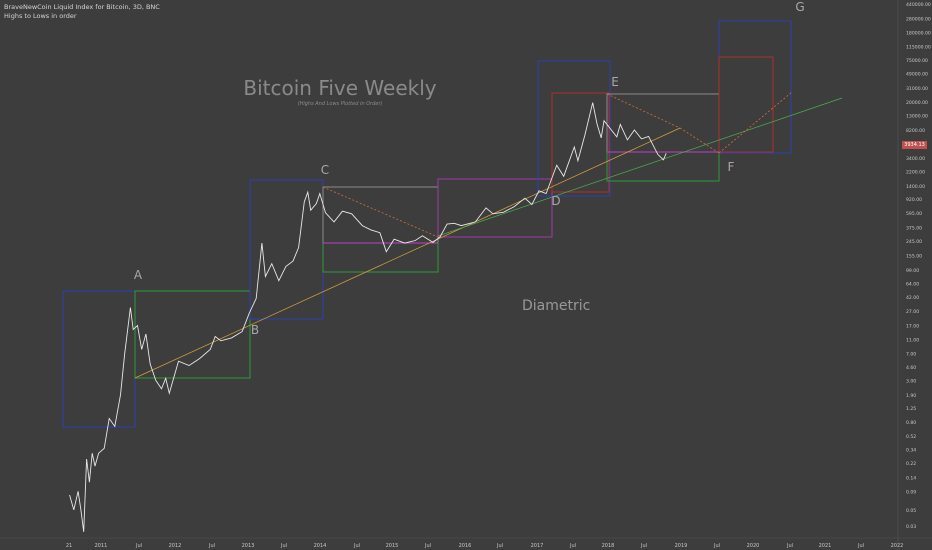  I want to click on y-tick-label: 180000.00, so click(918, 33).